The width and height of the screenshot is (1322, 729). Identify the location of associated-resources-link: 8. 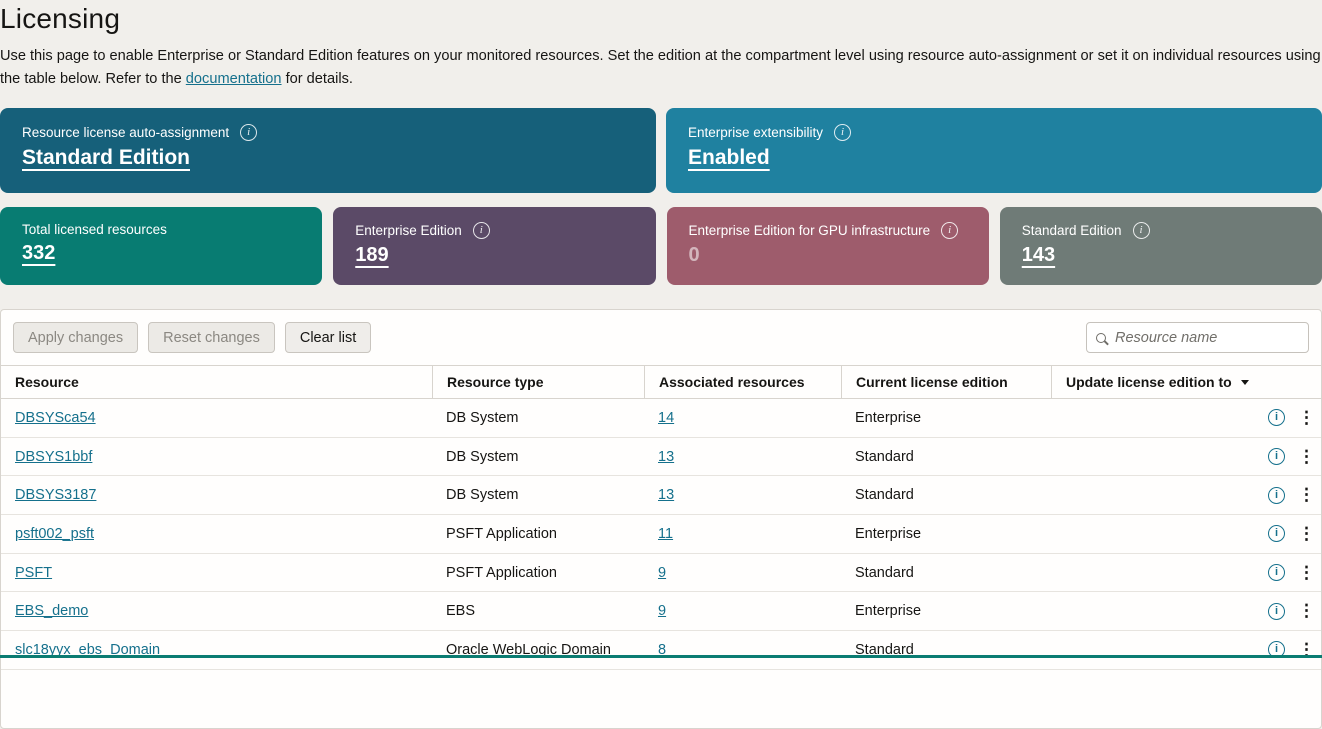
(662, 649).